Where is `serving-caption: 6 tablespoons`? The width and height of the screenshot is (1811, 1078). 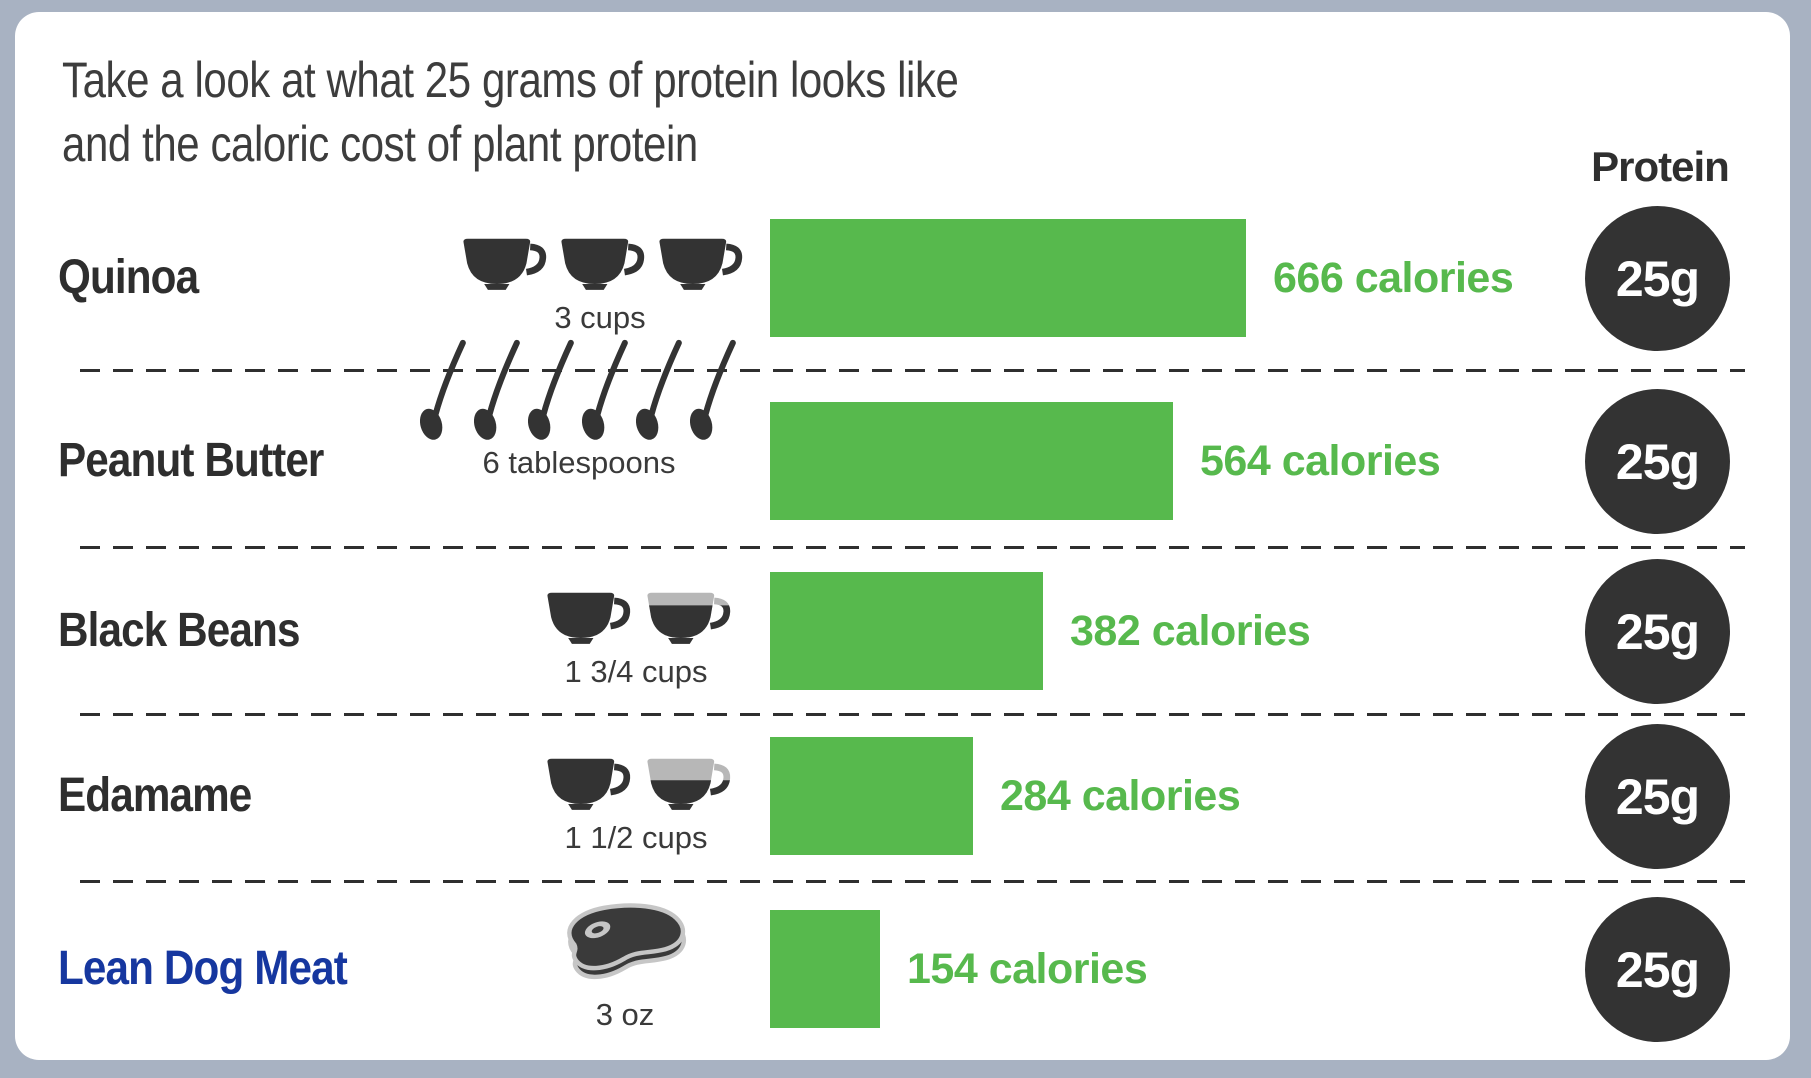 serving-caption: 6 tablespoons is located at coordinates (579, 463).